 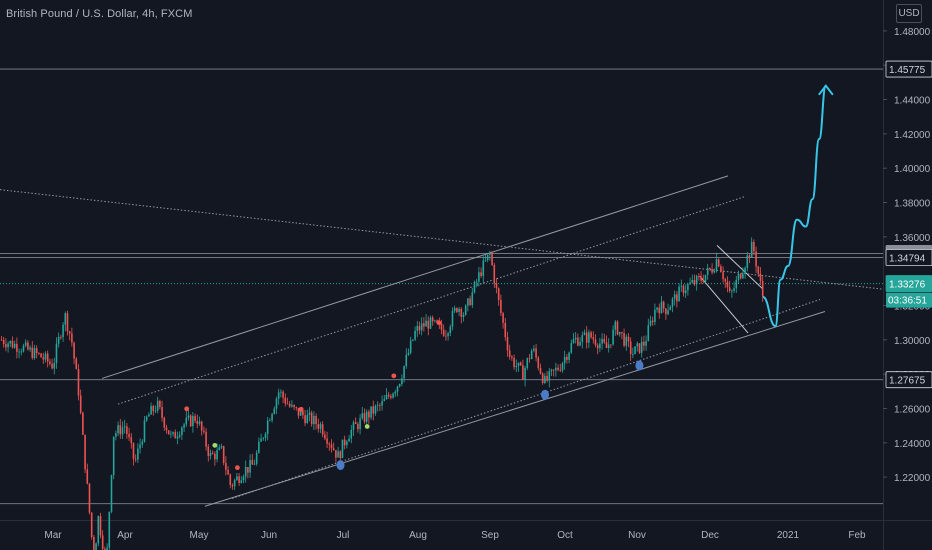 I want to click on time-tick-label: Aug, so click(x=418, y=535).